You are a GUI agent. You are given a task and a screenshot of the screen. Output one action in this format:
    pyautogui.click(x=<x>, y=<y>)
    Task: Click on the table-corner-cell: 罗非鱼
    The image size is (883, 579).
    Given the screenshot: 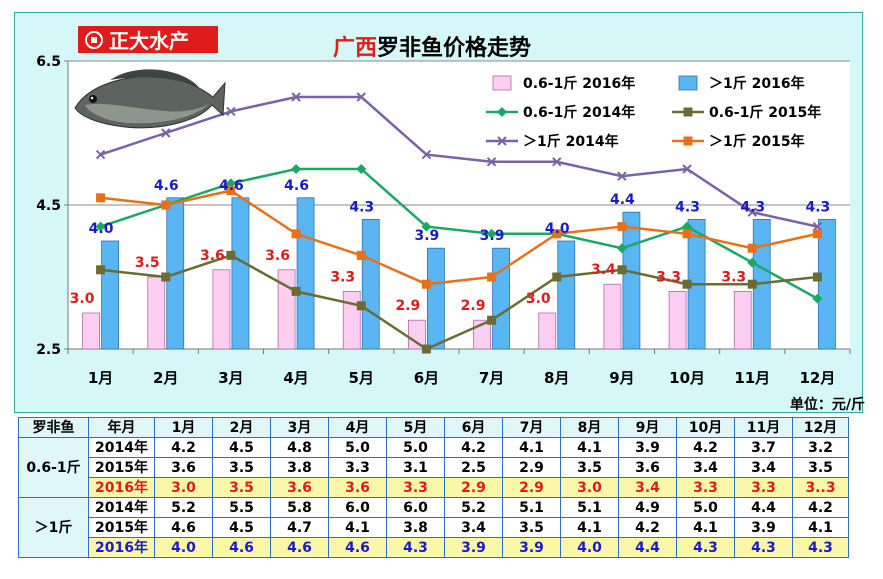 What is the action you would take?
    pyautogui.click(x=53, y=427)
    